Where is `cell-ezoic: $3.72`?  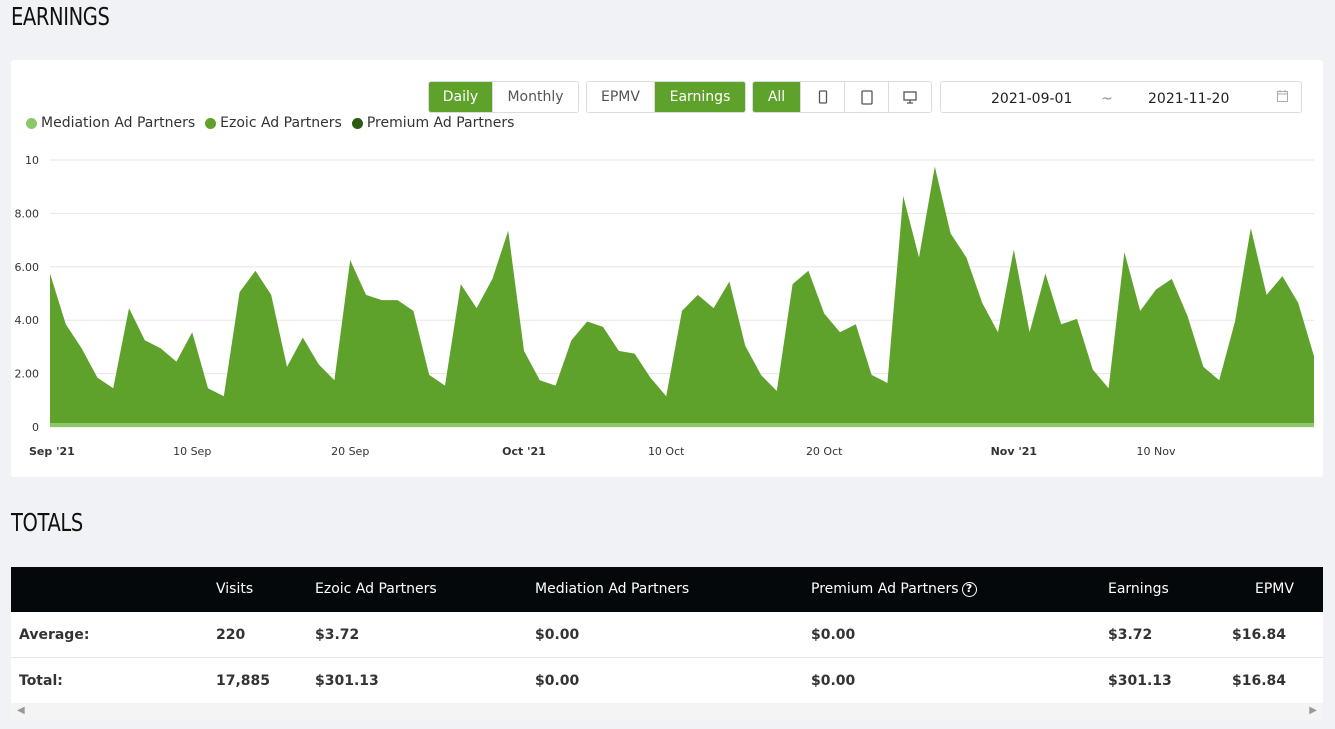 cell-ezoic: $3.72 is located at coordinates (337, 635).